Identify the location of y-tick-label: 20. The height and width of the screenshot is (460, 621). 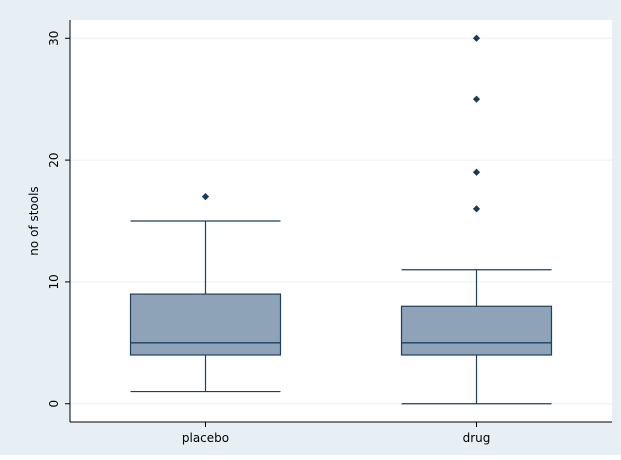
(54, 159).